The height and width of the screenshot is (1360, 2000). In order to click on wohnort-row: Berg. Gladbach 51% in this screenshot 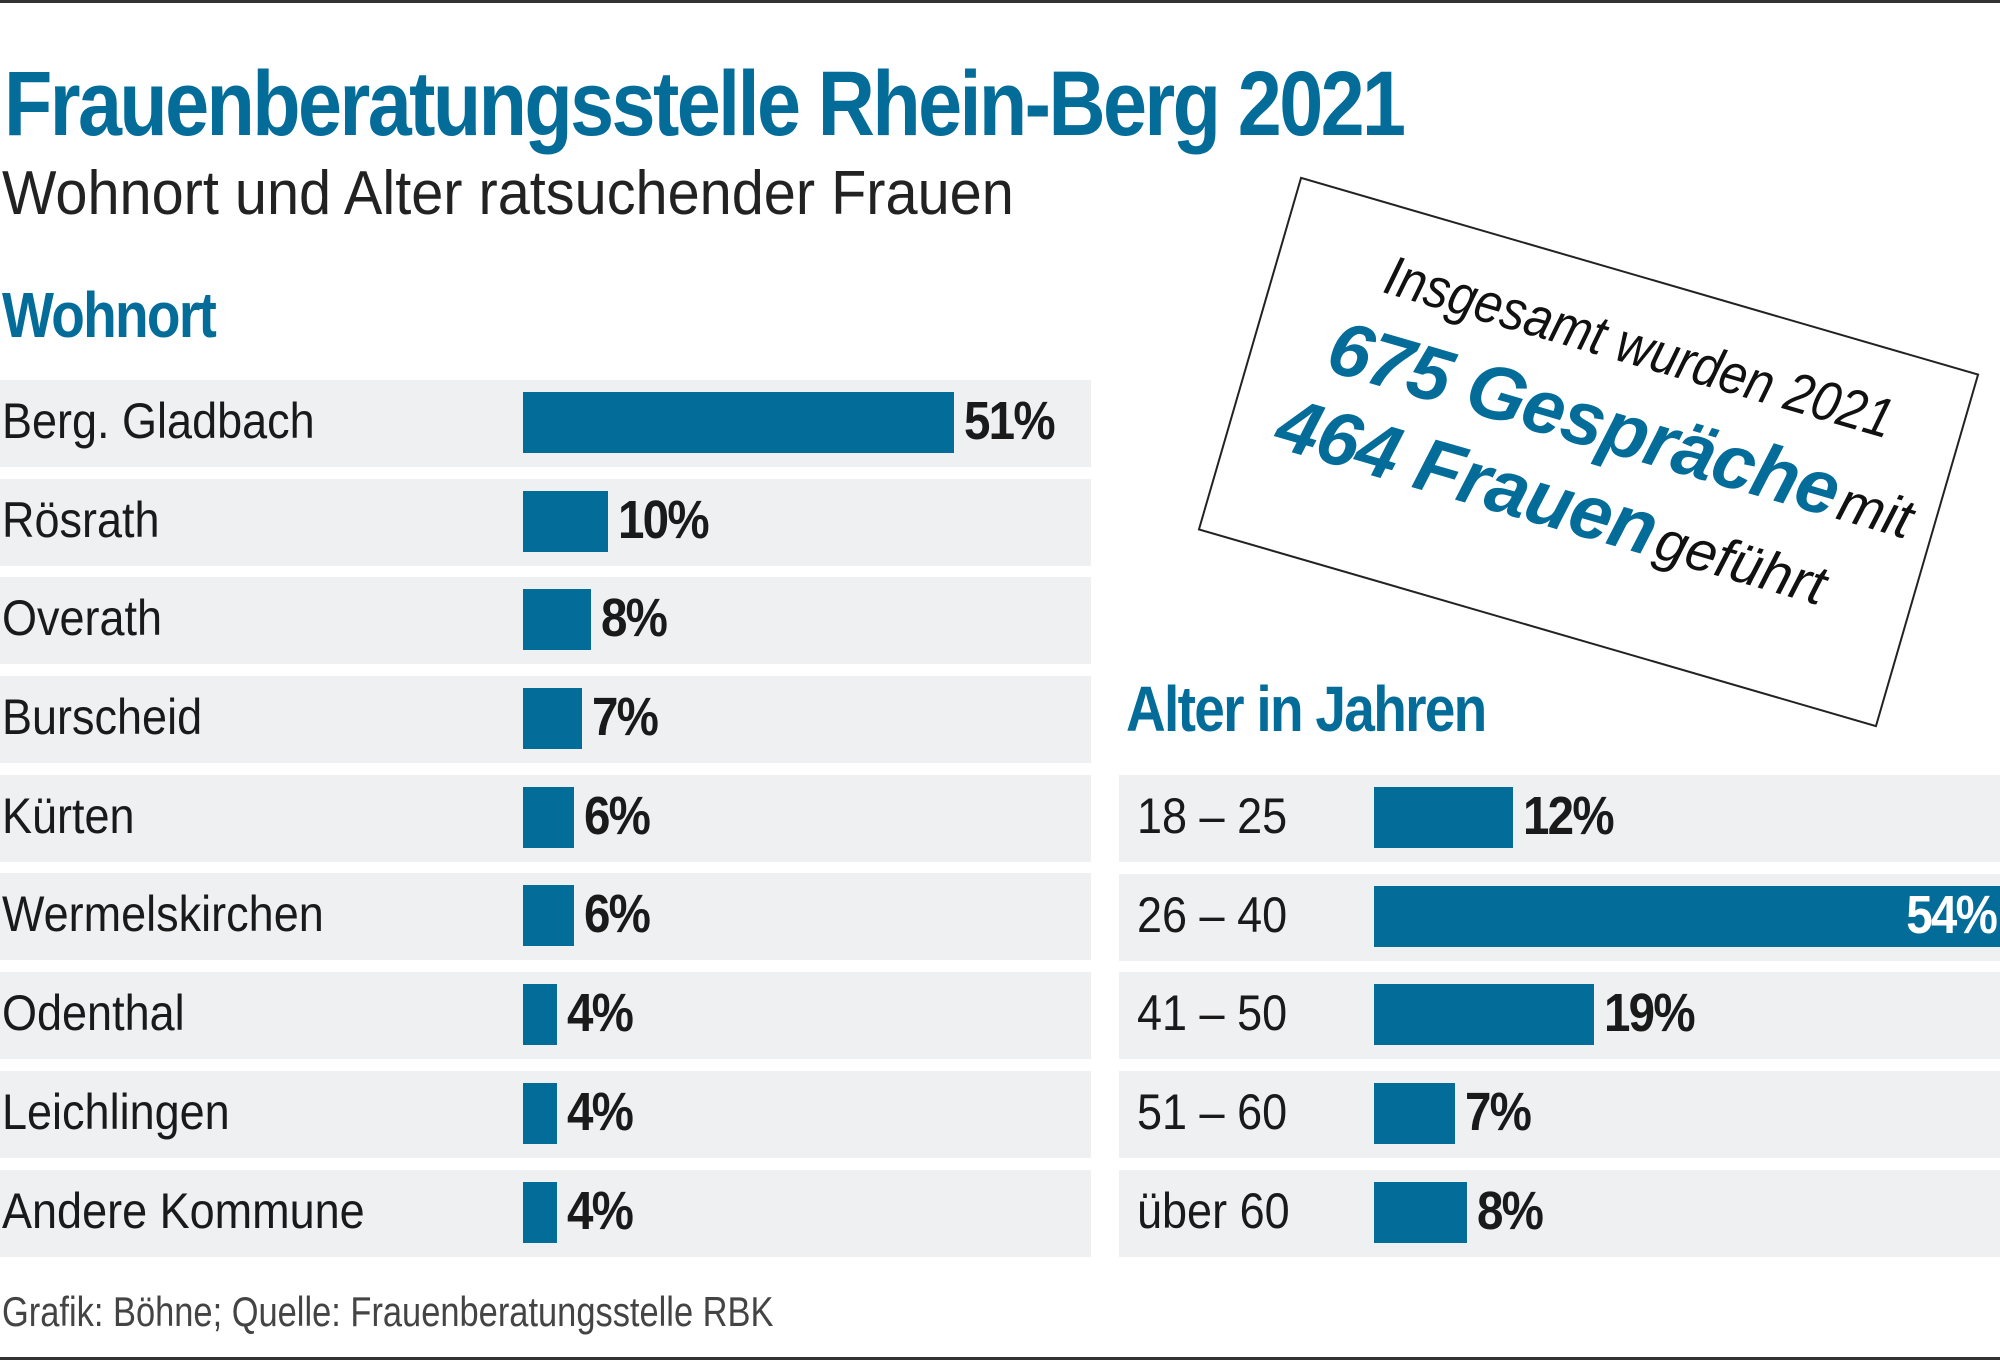, I will do `click(545, 423)`.